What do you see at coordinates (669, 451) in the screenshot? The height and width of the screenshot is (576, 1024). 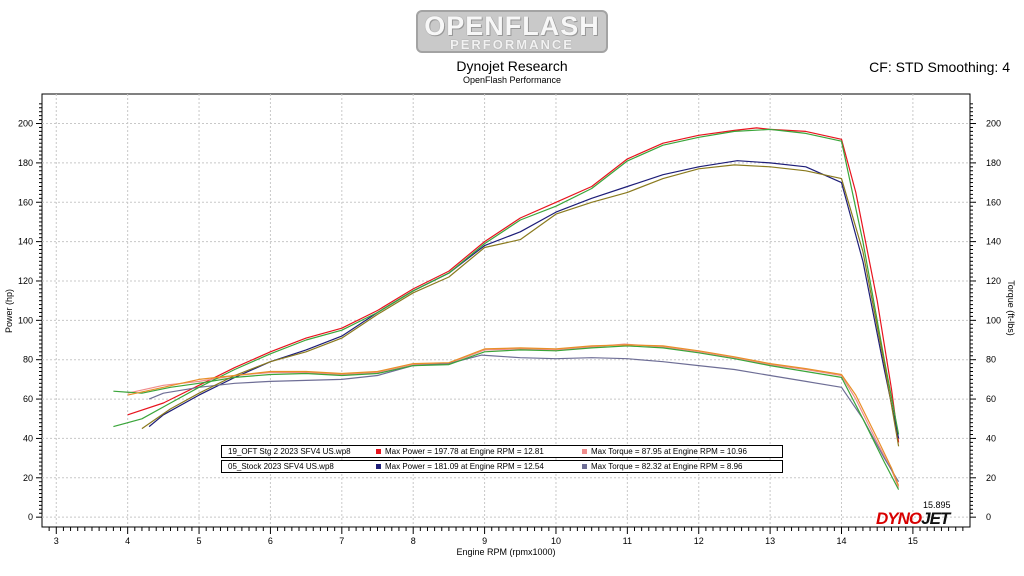 I see `legend-torque-text-stage2: Max Torque = 87.95 at Engine RPM = 10.96` at bounding box center [669, 451].